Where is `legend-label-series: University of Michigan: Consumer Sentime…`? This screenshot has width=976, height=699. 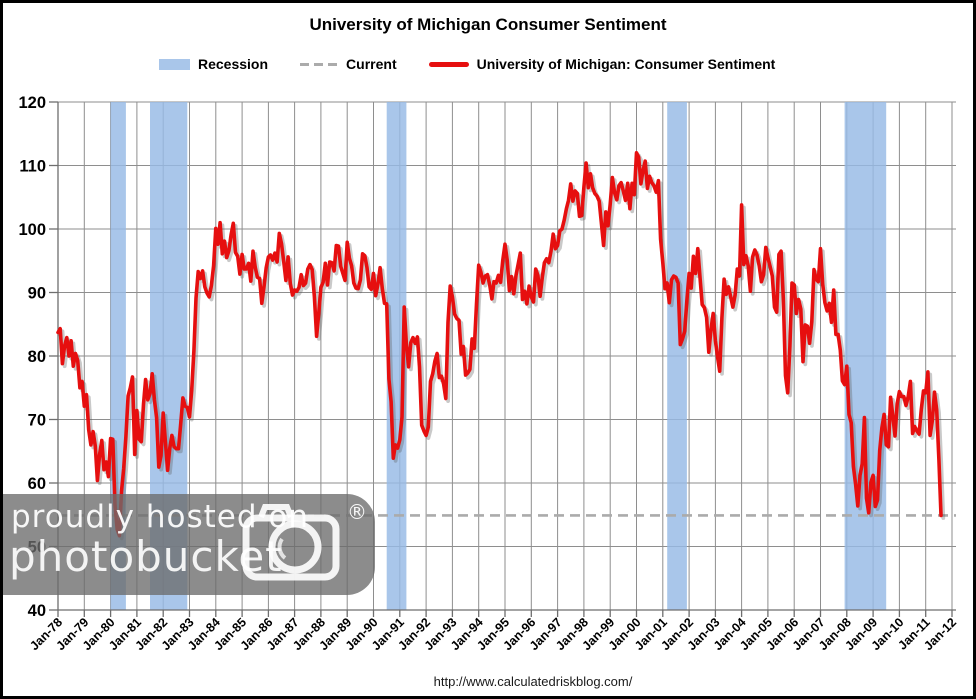 legend-label-series: University of Michigan: Consumer Sentime… is located at coordinates (626, 64).